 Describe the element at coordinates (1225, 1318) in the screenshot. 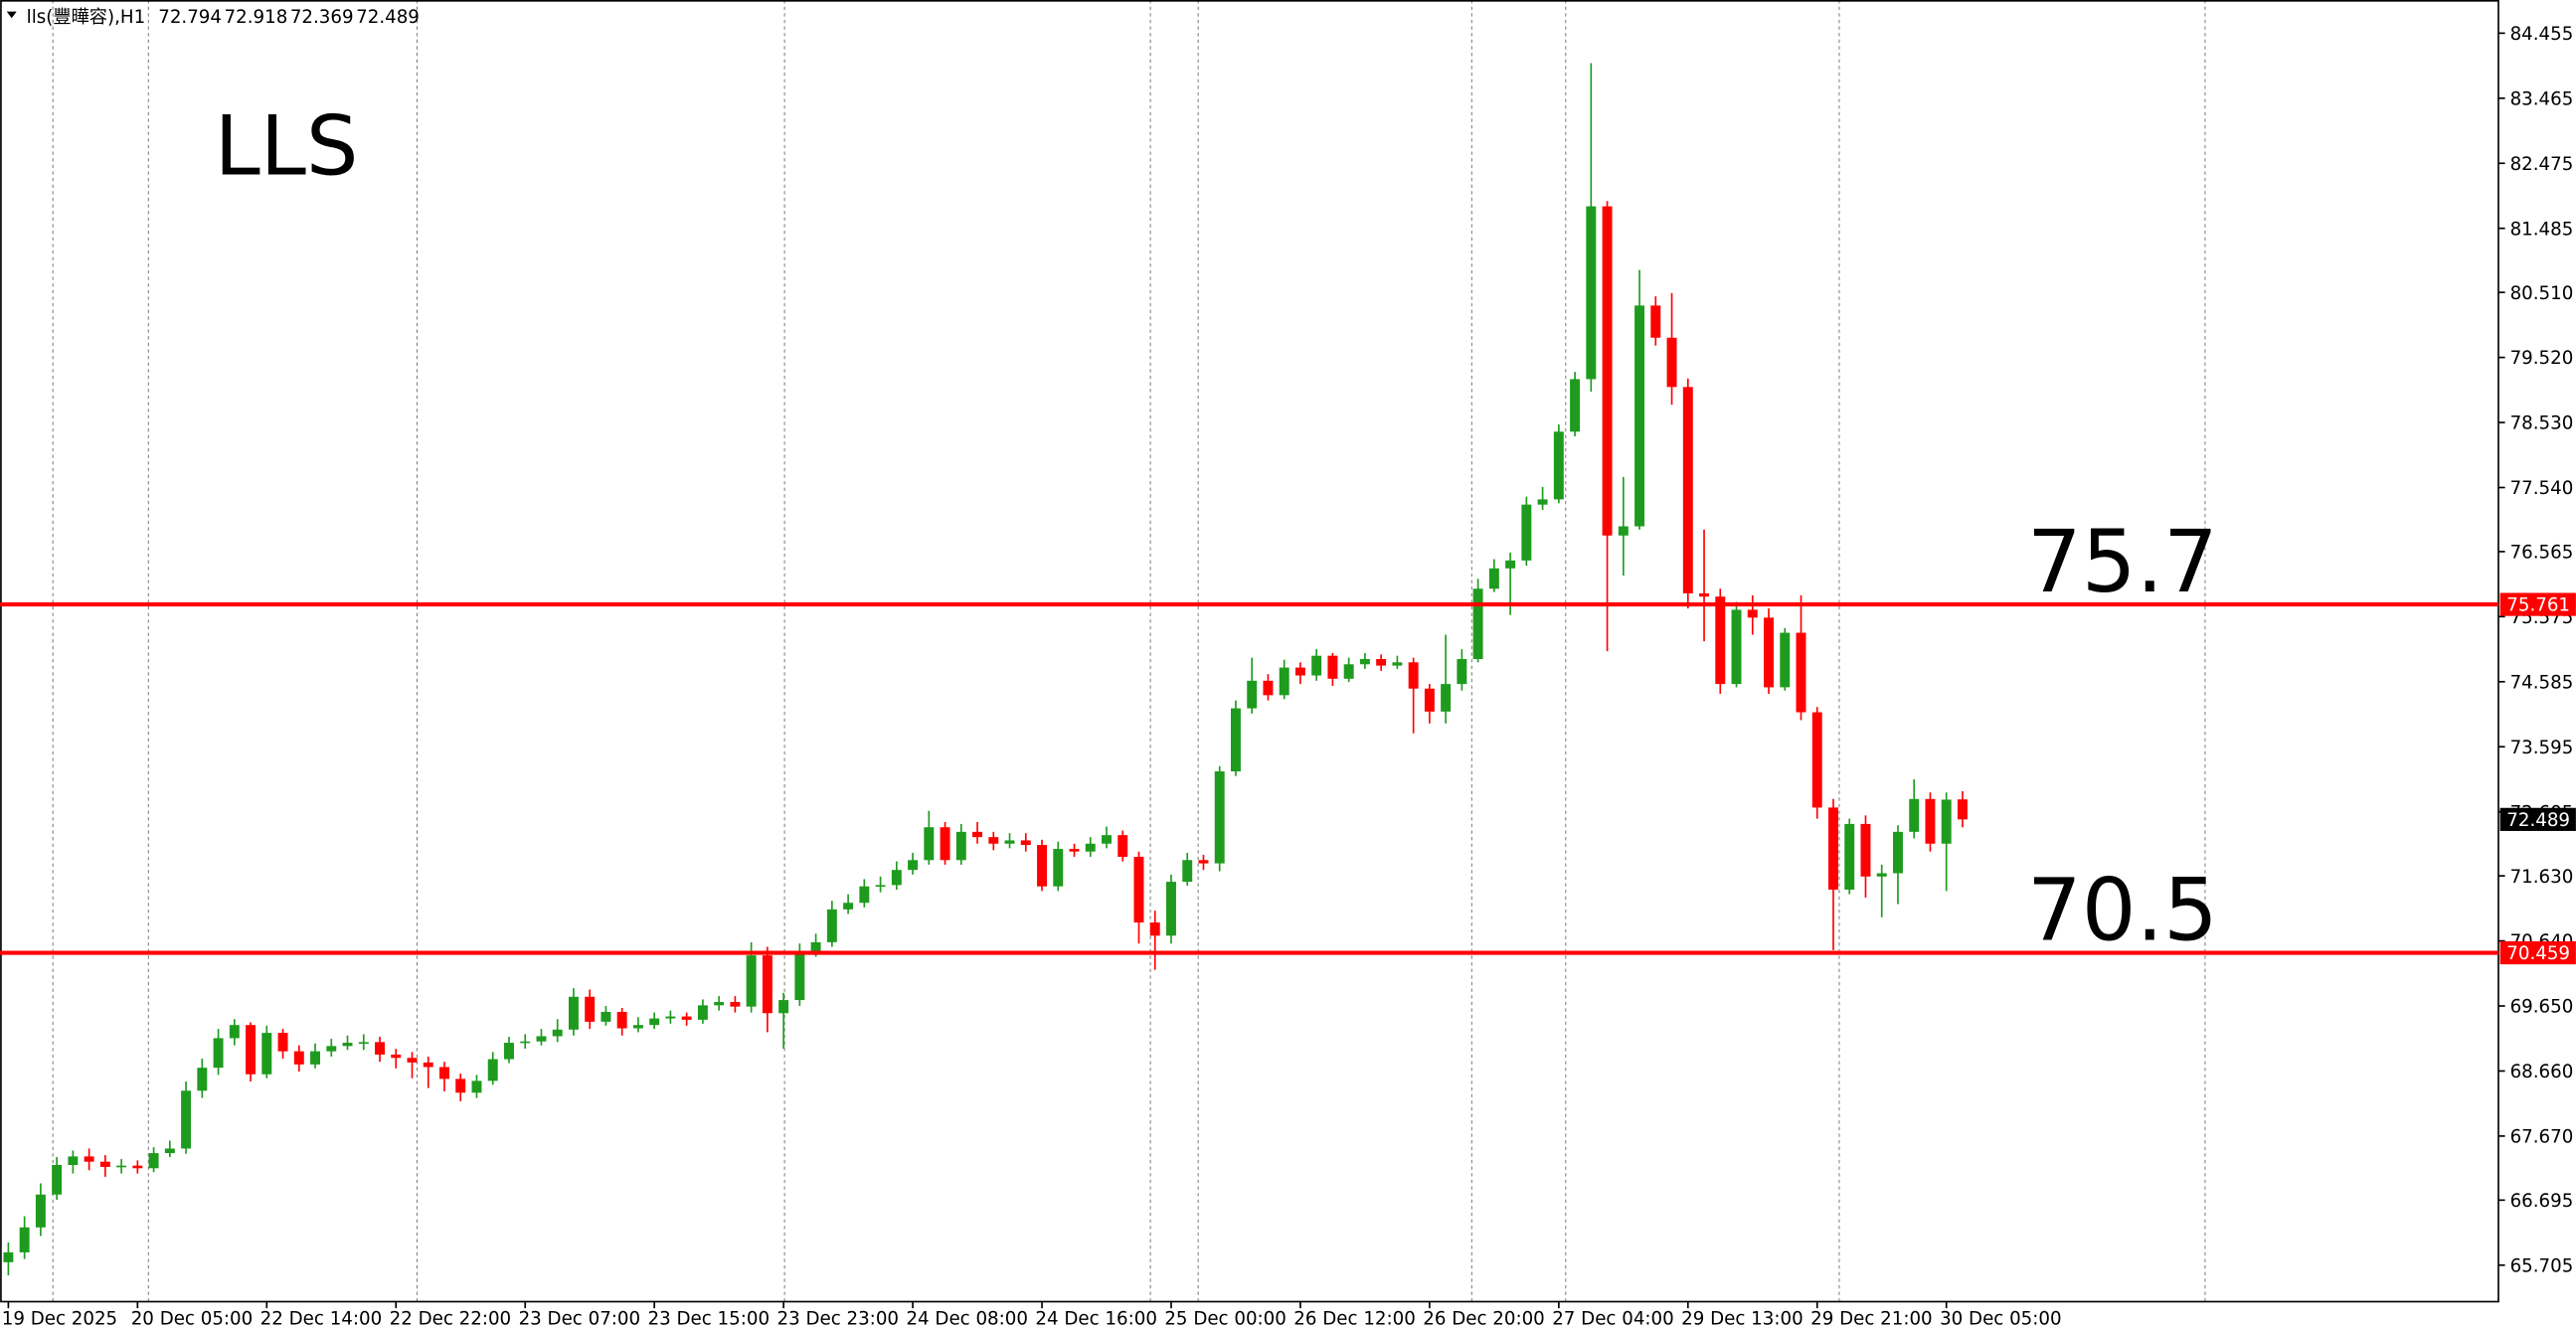

I see `x-tick-label: 25 Dec 00:00` at that location.